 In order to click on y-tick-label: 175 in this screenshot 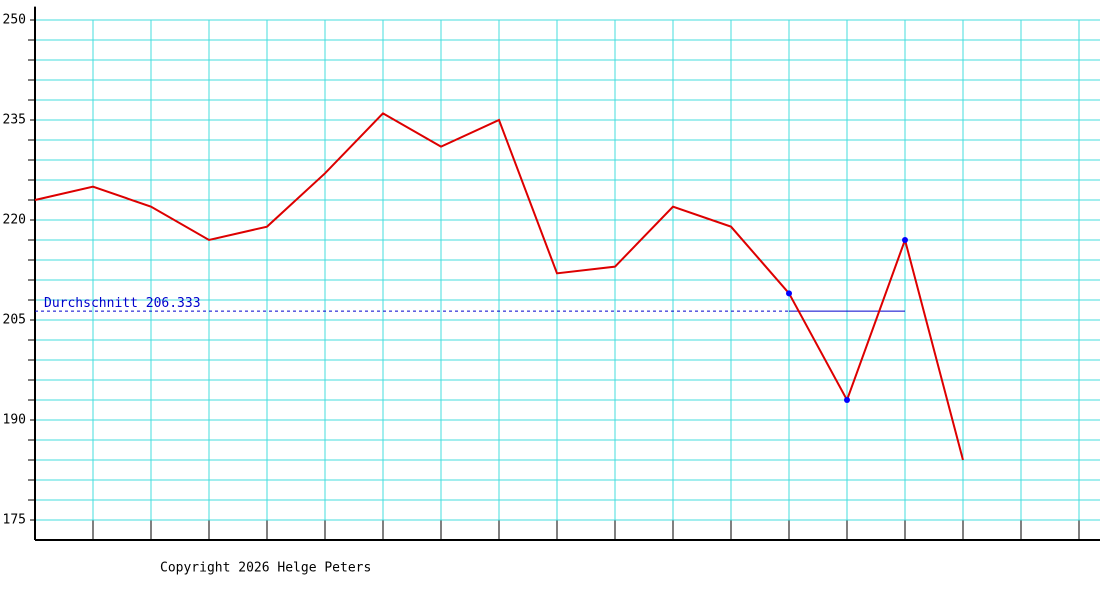, I will do `click(14, 520)`.